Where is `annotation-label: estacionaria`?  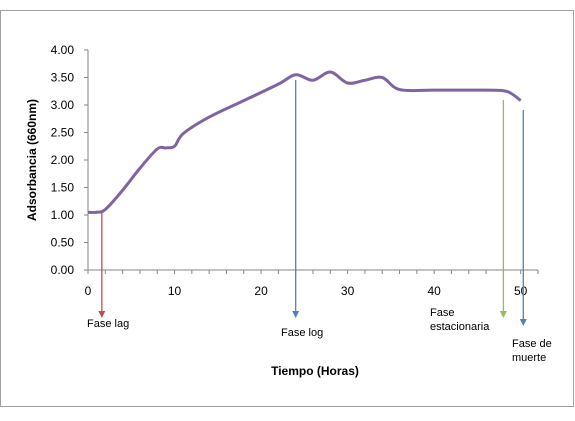 annotation-label: estacionaria is located at coordinates (460, 327).